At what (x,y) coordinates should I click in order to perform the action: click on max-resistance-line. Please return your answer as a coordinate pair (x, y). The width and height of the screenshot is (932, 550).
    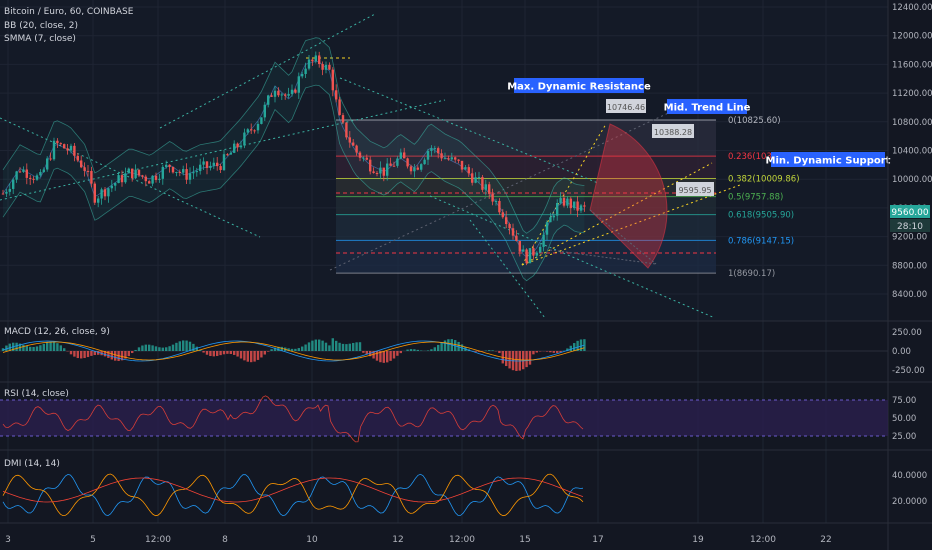
    Looking at the image, I should click on (564, 194).